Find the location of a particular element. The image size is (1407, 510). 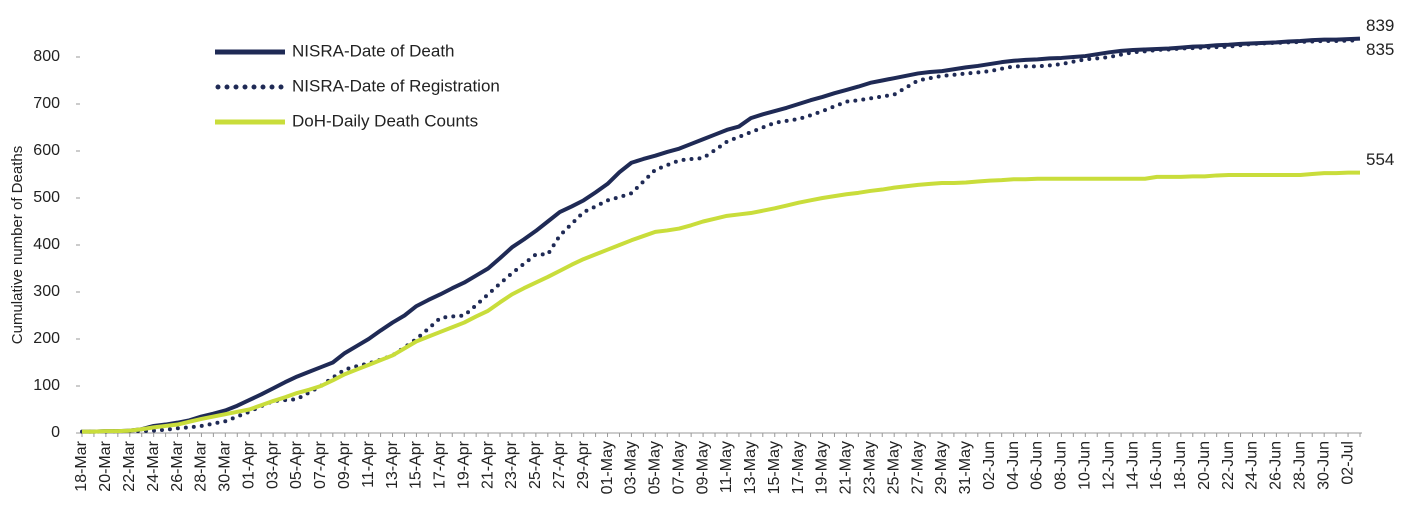

y-tick-label: 300 is located at coordinates (46, 291).